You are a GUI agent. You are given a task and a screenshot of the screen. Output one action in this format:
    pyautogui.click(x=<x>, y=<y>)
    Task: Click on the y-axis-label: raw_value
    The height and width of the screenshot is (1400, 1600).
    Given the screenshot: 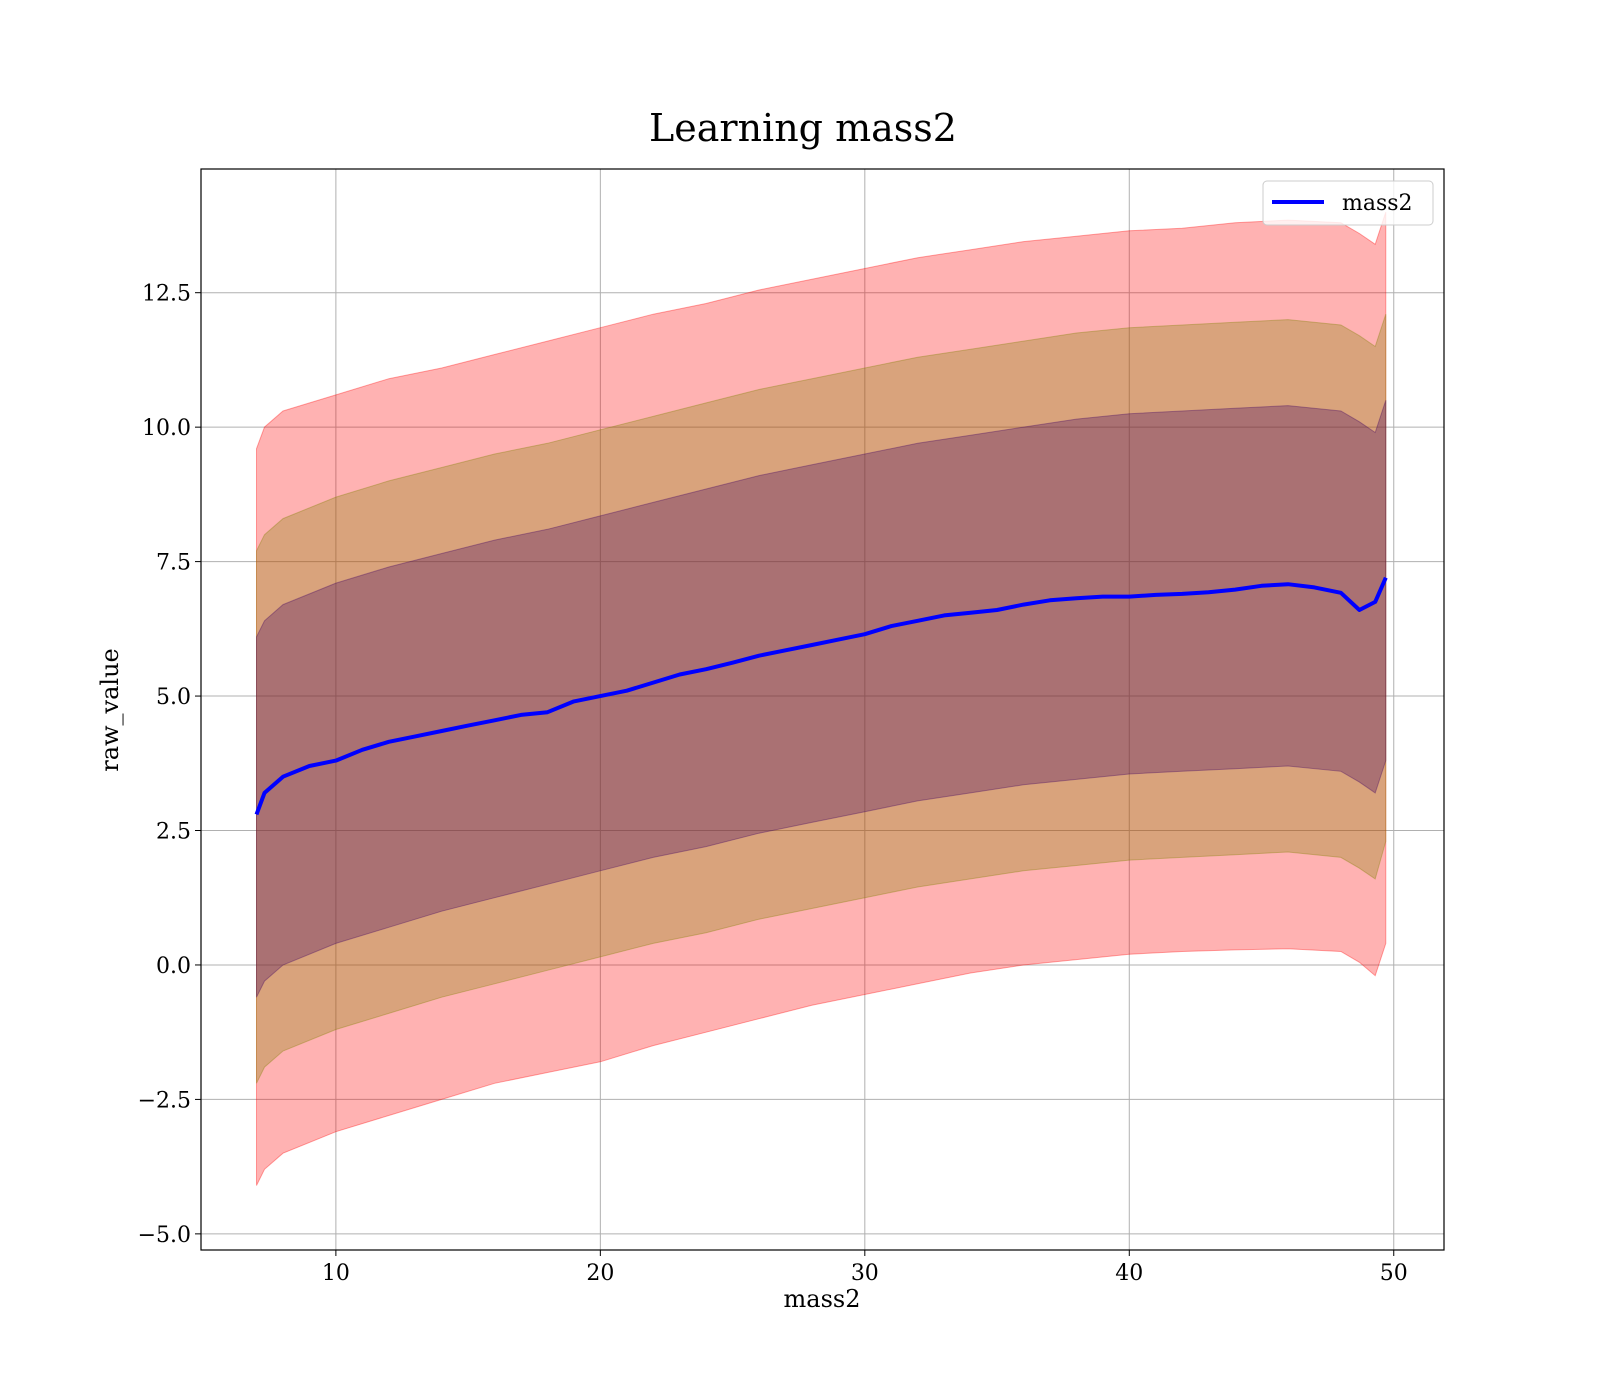 What is the action you would take?
    pyautogui.click(x=110, y=710)
    